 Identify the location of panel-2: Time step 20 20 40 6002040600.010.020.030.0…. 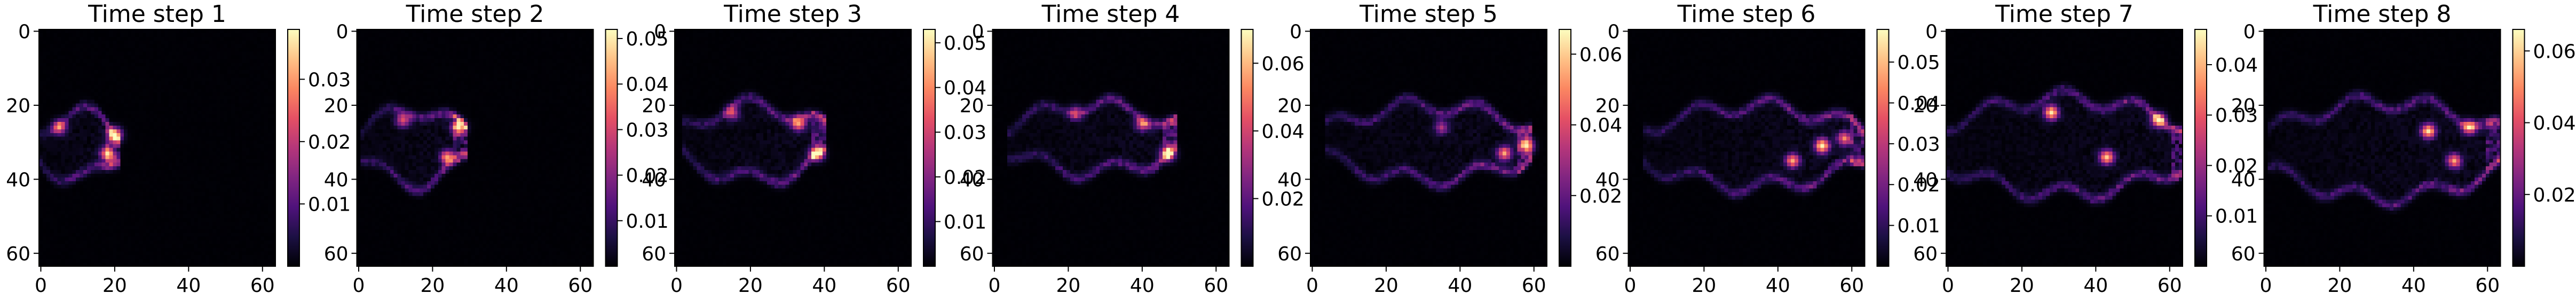
(496, 149).